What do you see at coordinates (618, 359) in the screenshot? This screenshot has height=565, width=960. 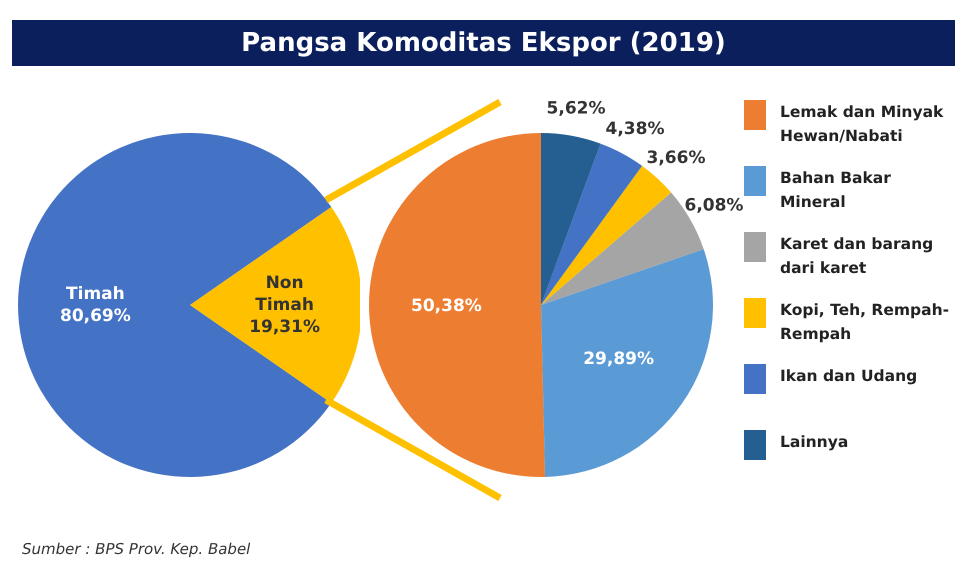 I see `data-label: 29,89%` at bounding box center [618, 359].